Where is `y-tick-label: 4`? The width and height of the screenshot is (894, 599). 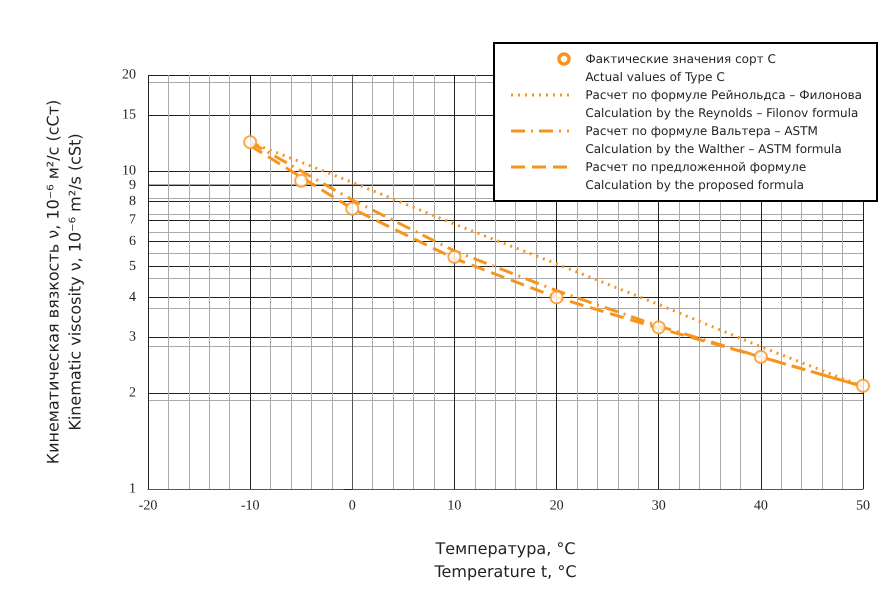 y-tick-label: 4 is located at coordinates (132, 297).